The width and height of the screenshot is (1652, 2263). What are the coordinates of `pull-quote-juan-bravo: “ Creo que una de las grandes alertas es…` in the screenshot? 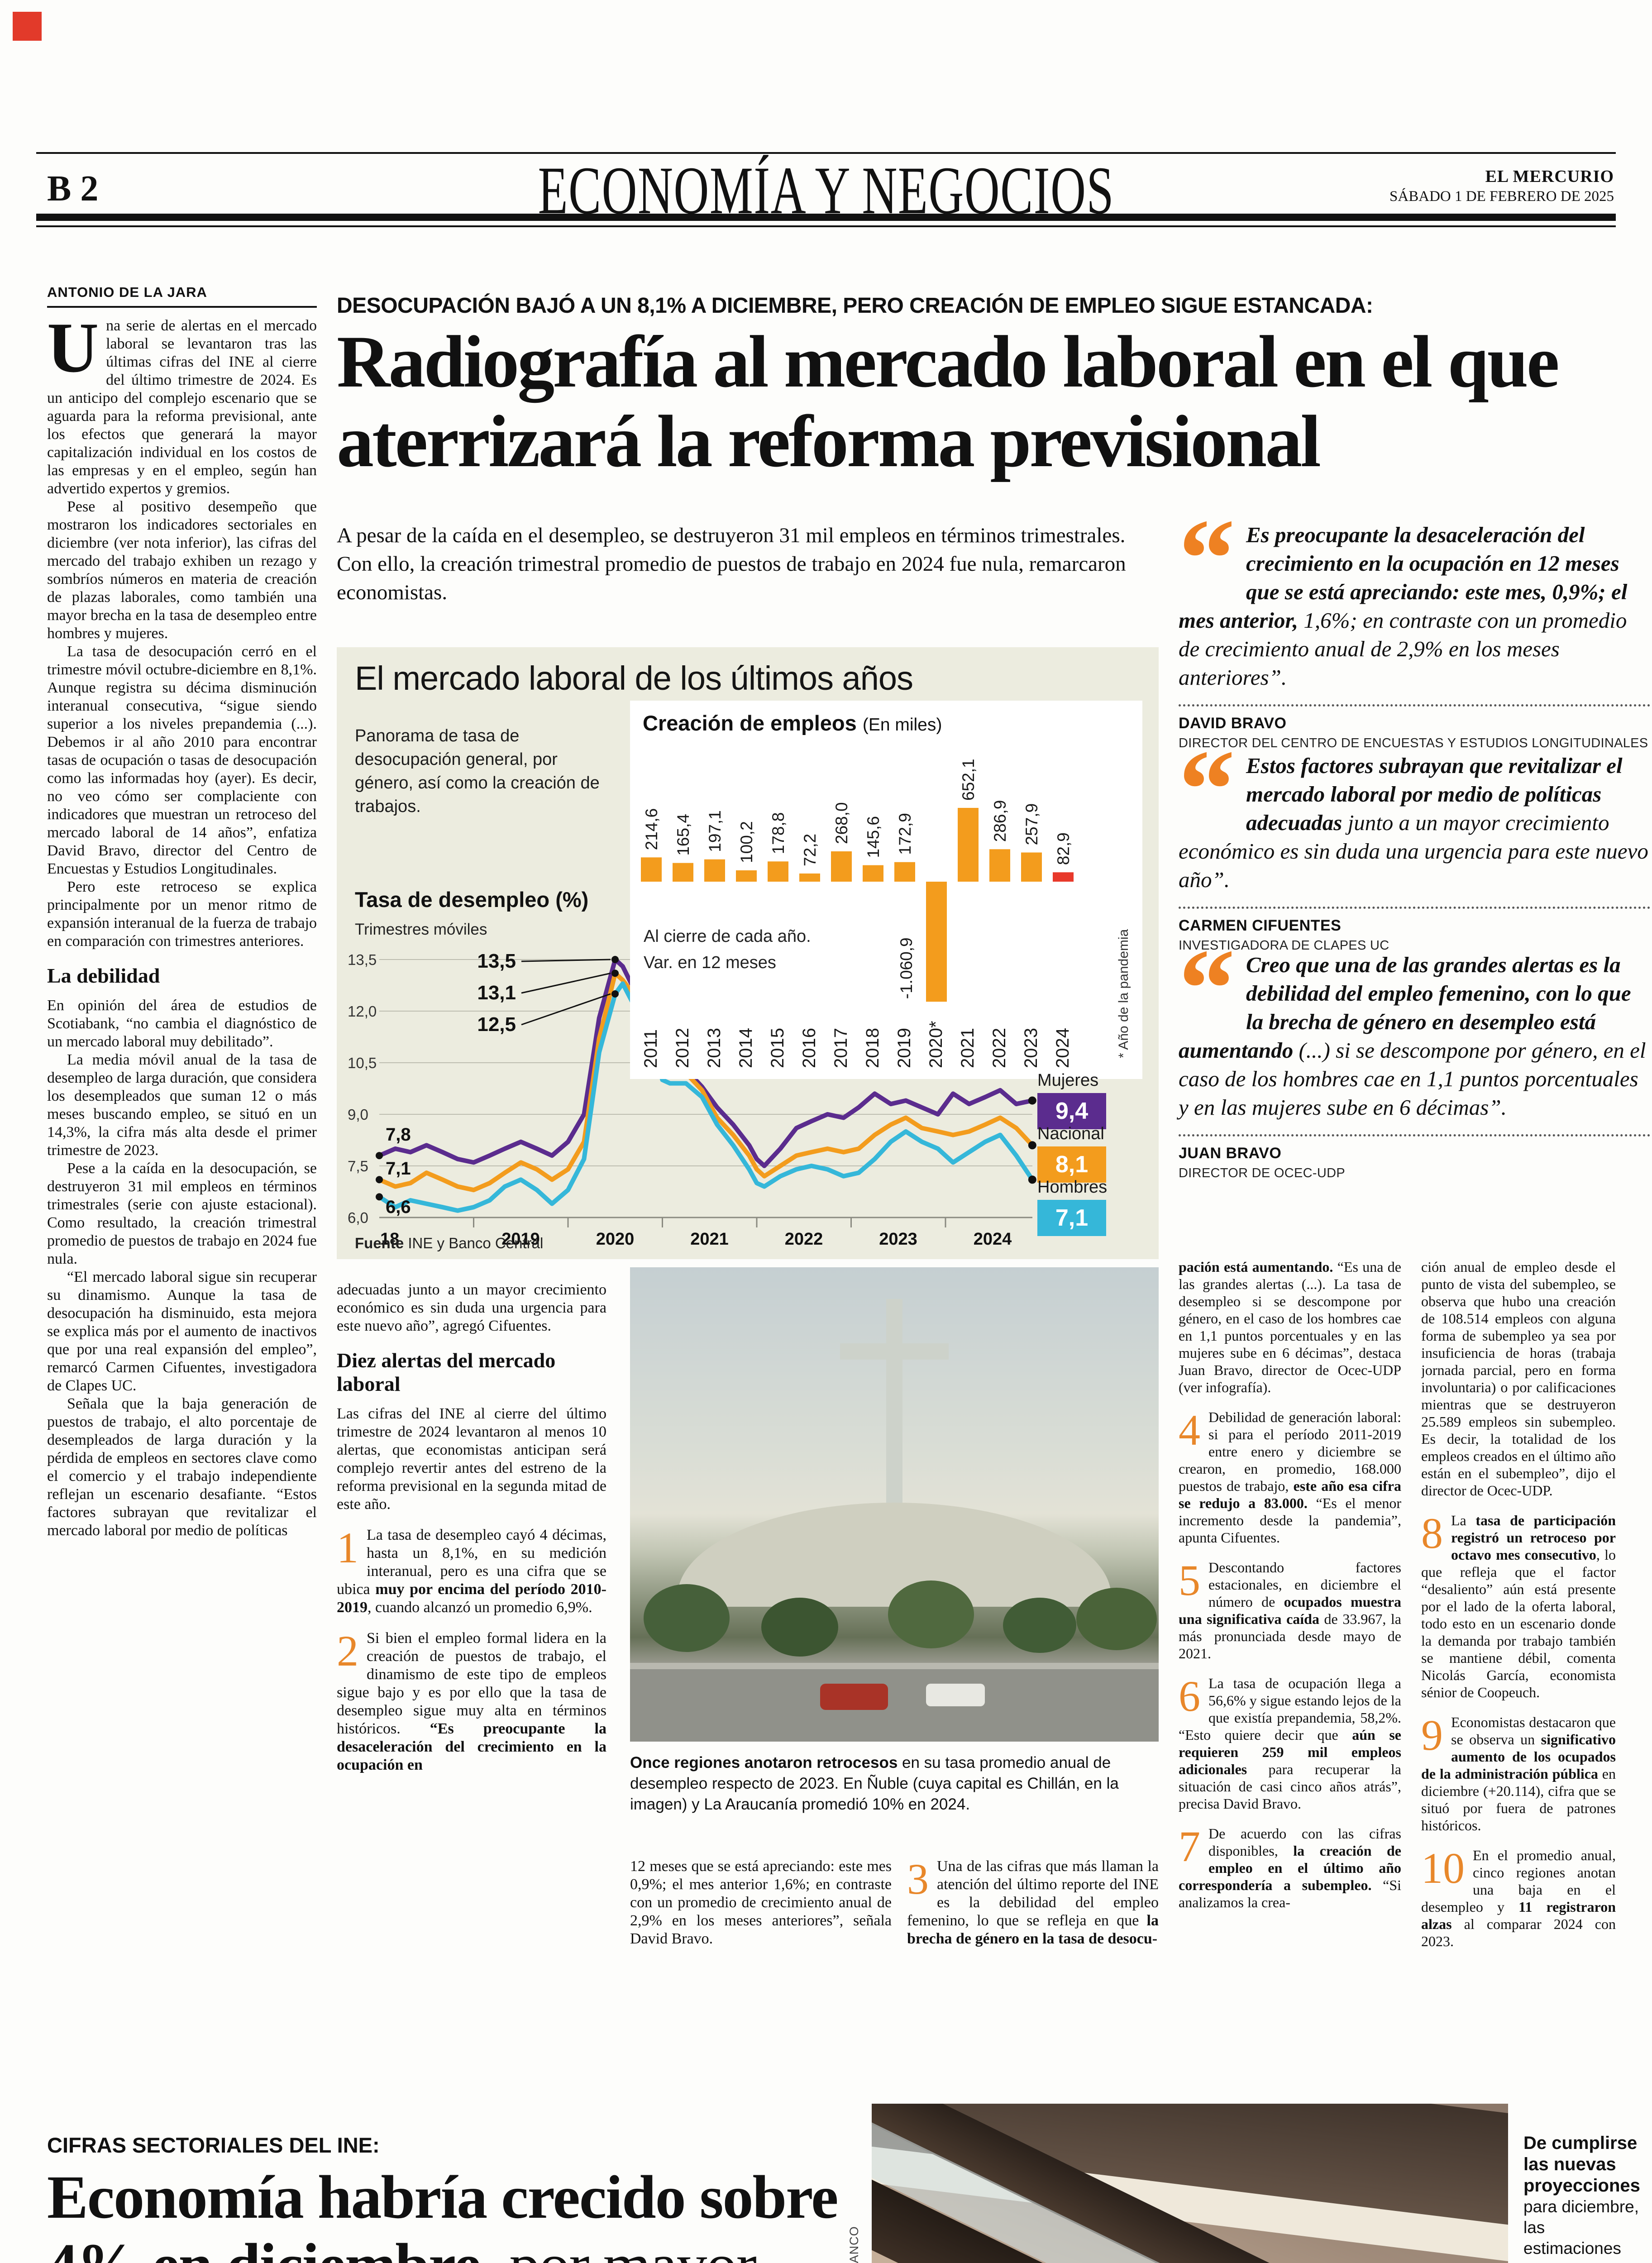 It's located at (1414, 1053).